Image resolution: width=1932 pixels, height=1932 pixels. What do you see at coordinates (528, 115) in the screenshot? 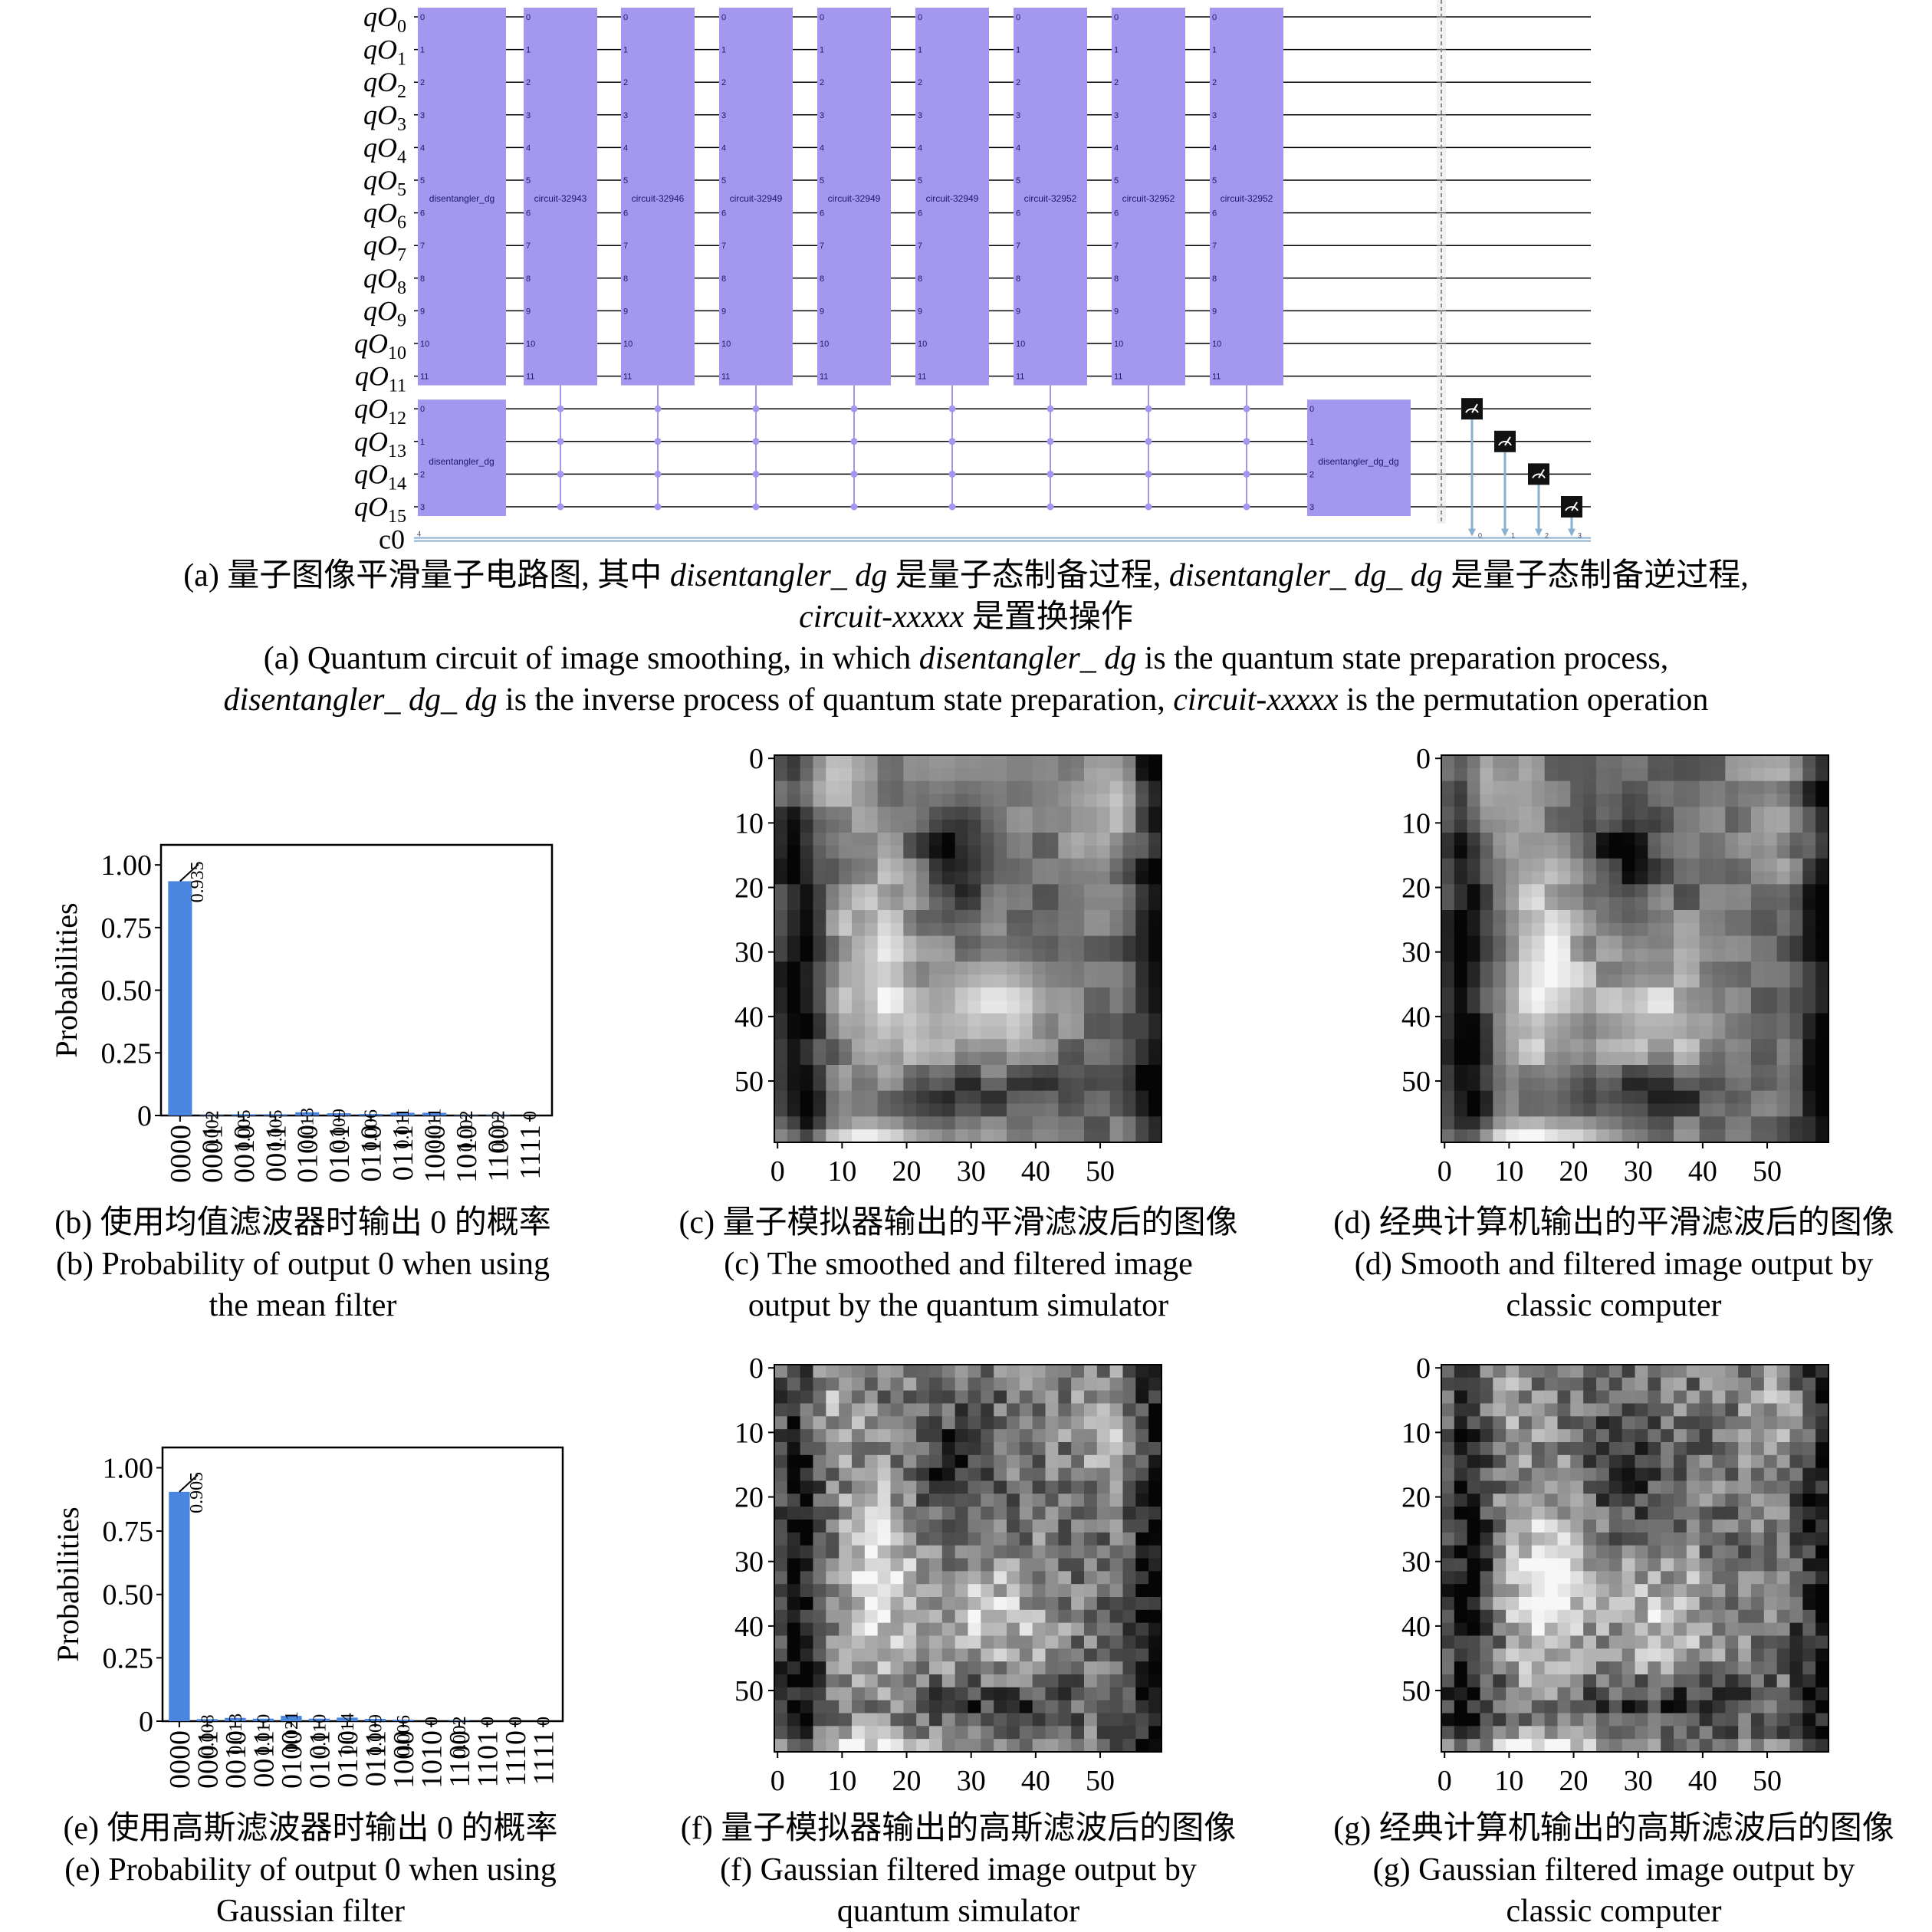
I see `gate-pin-label: 3` at bounding box center [528, 115].